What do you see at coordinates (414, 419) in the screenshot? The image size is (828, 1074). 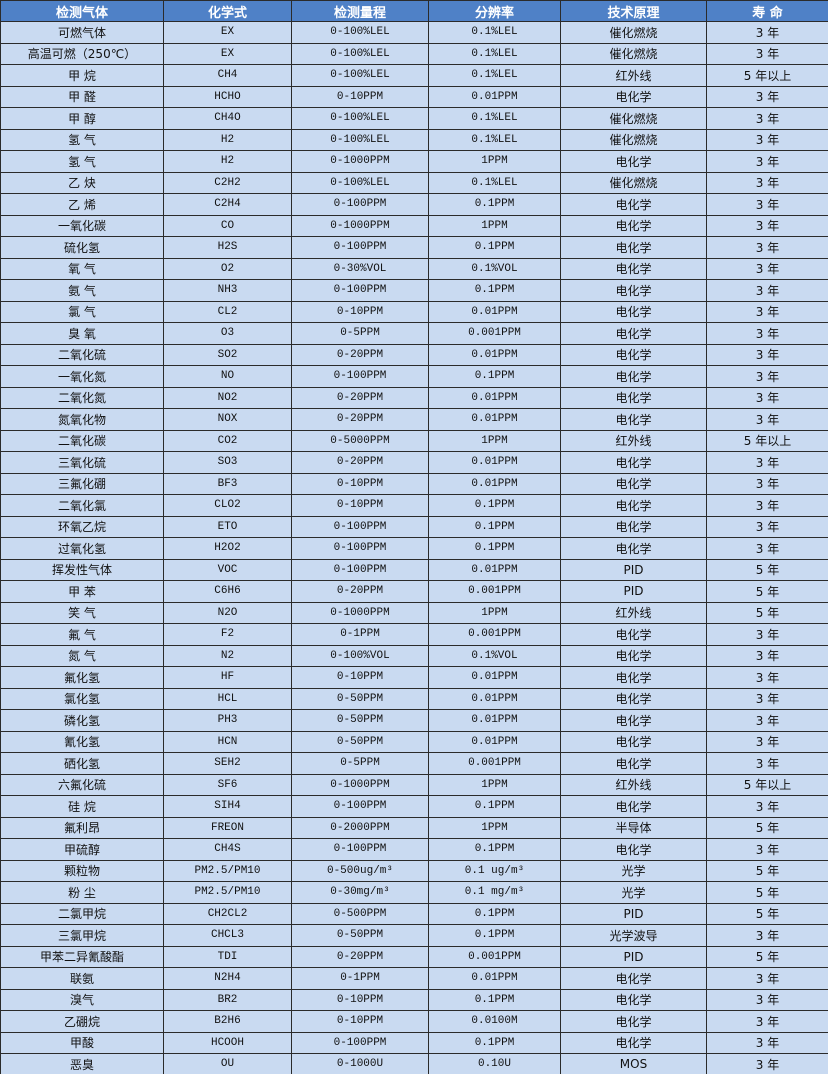 I see `table-row: 氮氧化物 NOX 0-20PPM 0.01PPM 电化学 3 年` at bounding box center [414, 419].